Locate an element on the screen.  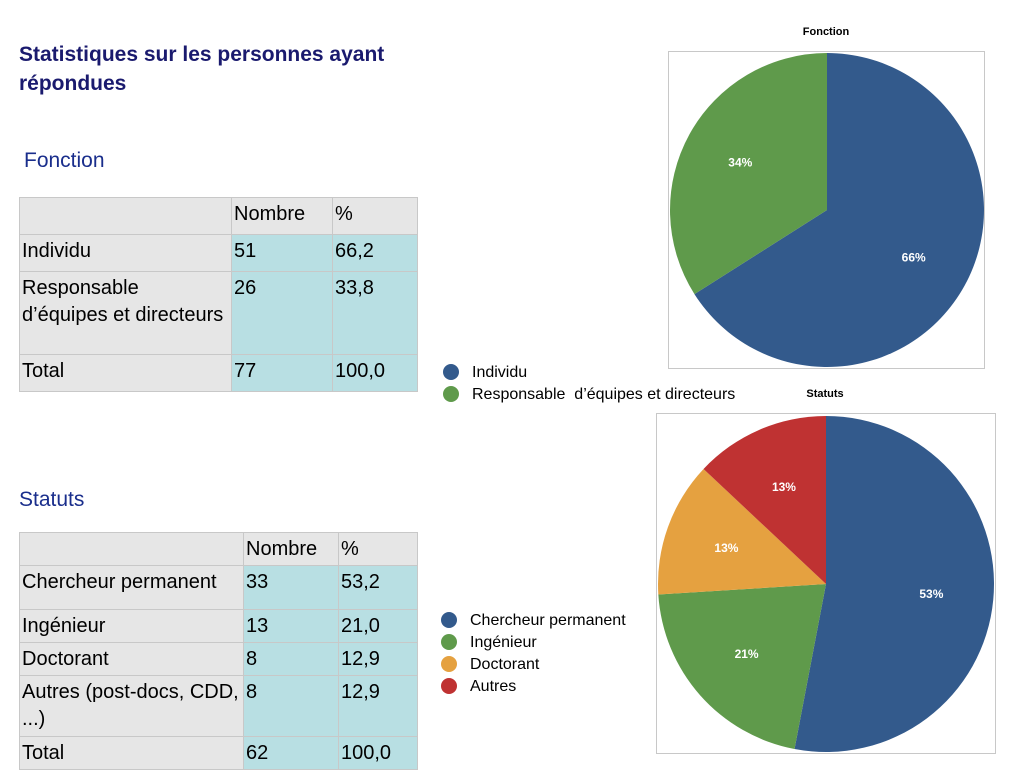
statuts-pie-chart: 53% 21% 13% 13% is located at coordinates (826, 584).